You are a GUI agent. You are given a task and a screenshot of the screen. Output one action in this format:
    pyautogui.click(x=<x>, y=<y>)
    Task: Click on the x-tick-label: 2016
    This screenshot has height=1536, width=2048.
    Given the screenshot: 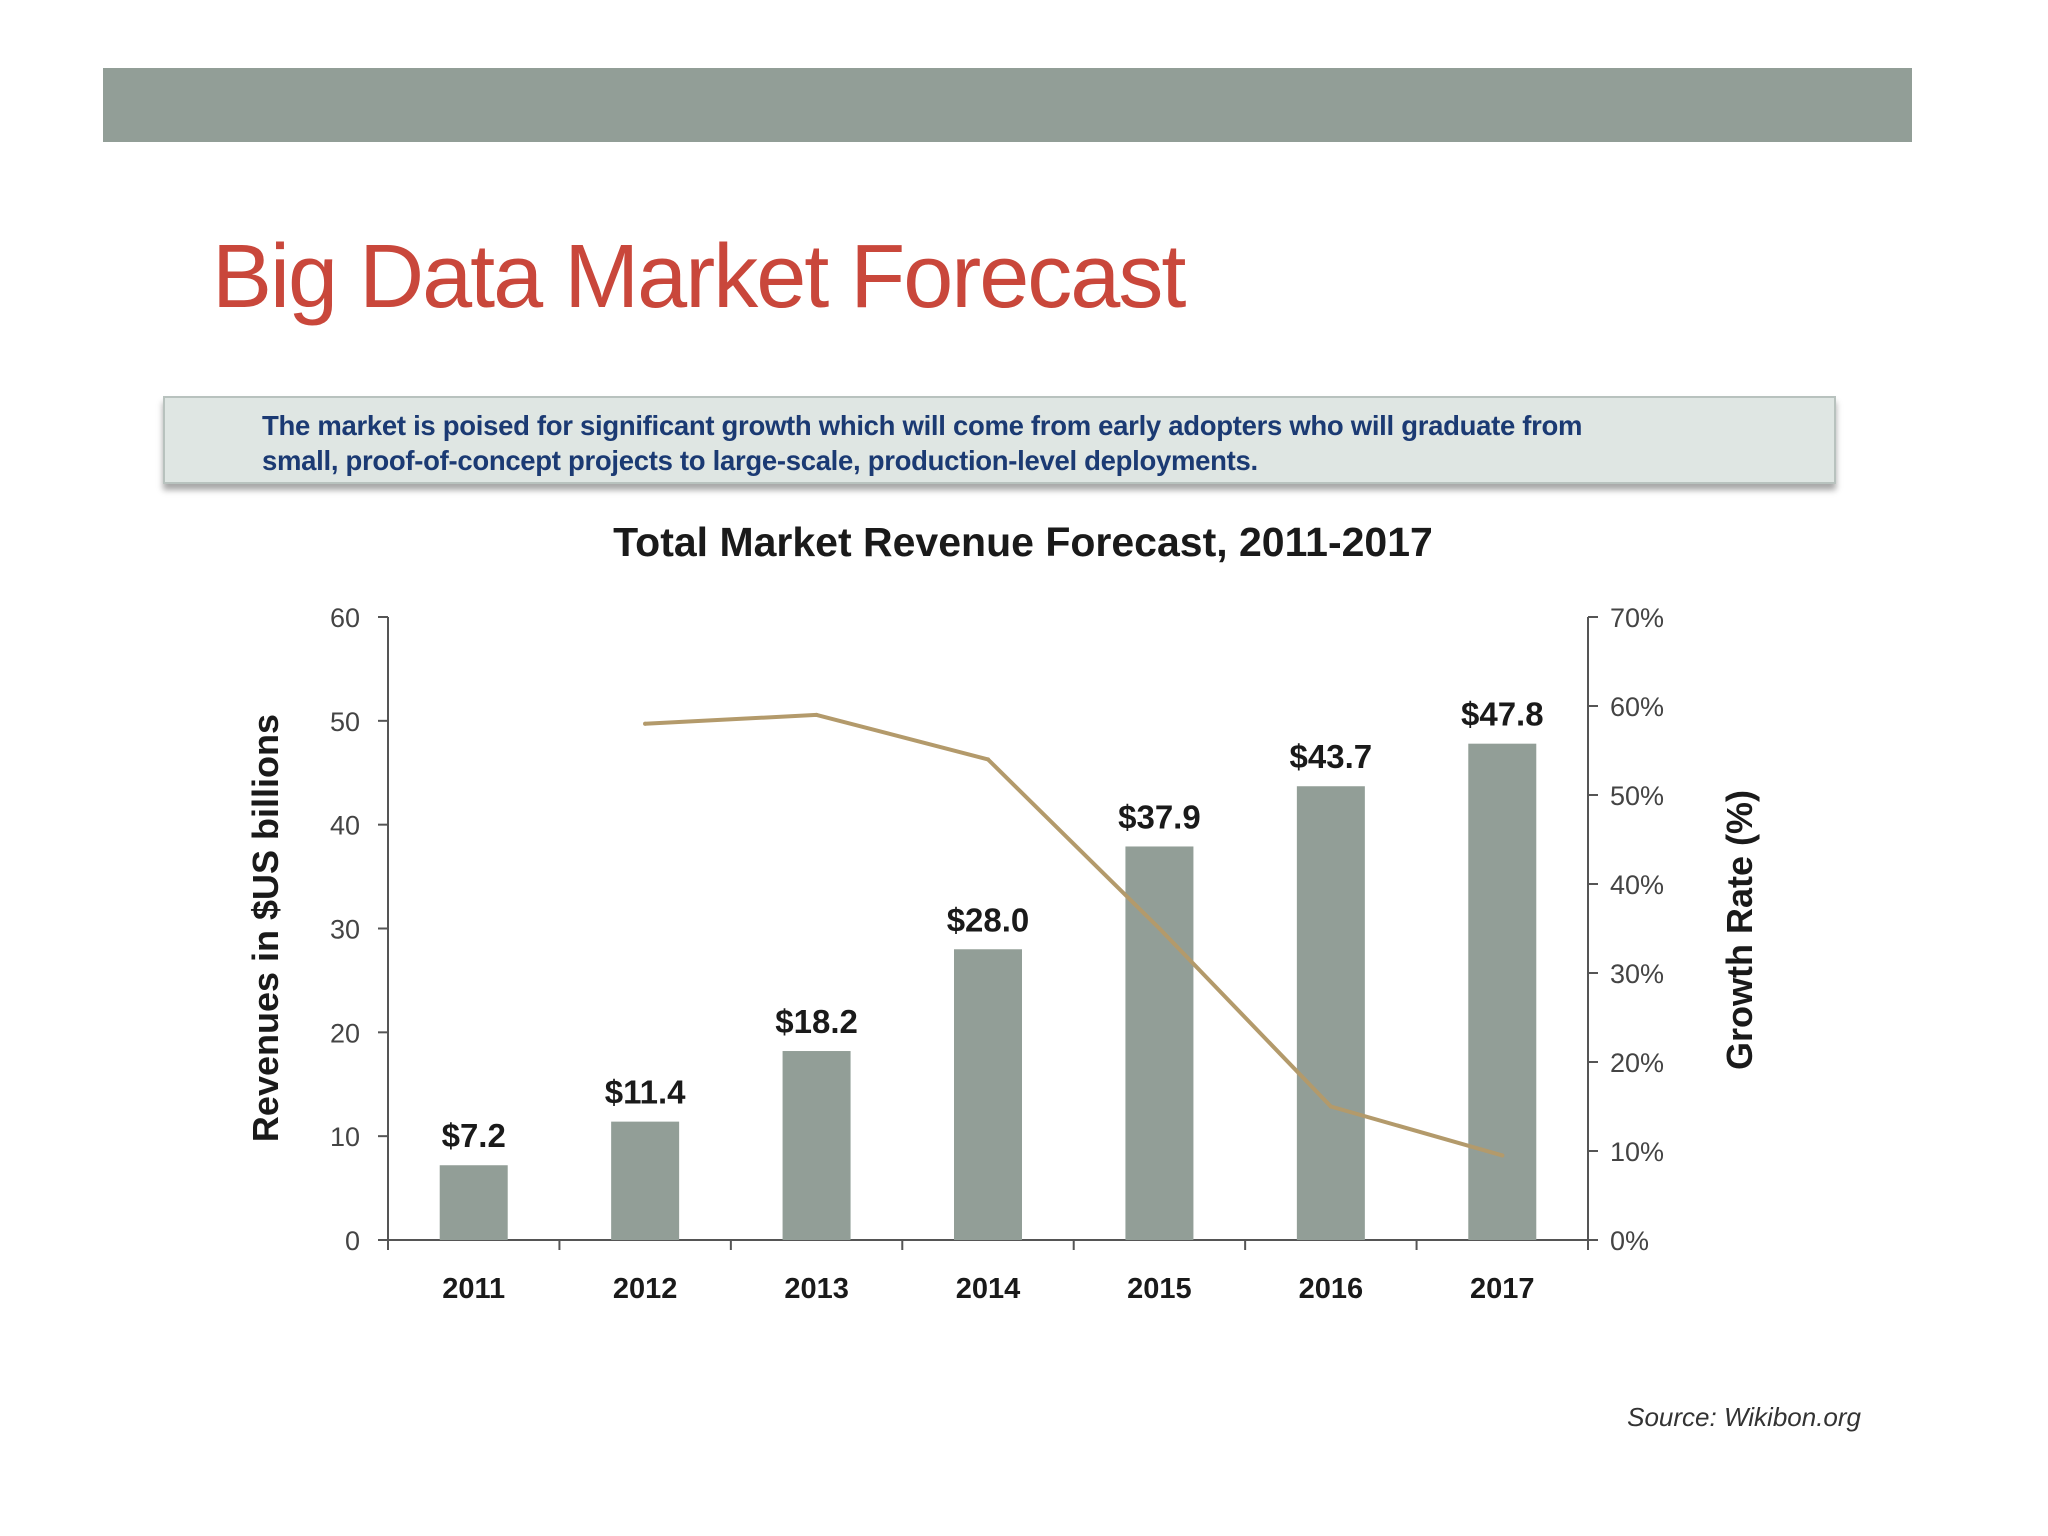 What is the action you would take?
    pyautogui.click(x=1331, y=1289)
    